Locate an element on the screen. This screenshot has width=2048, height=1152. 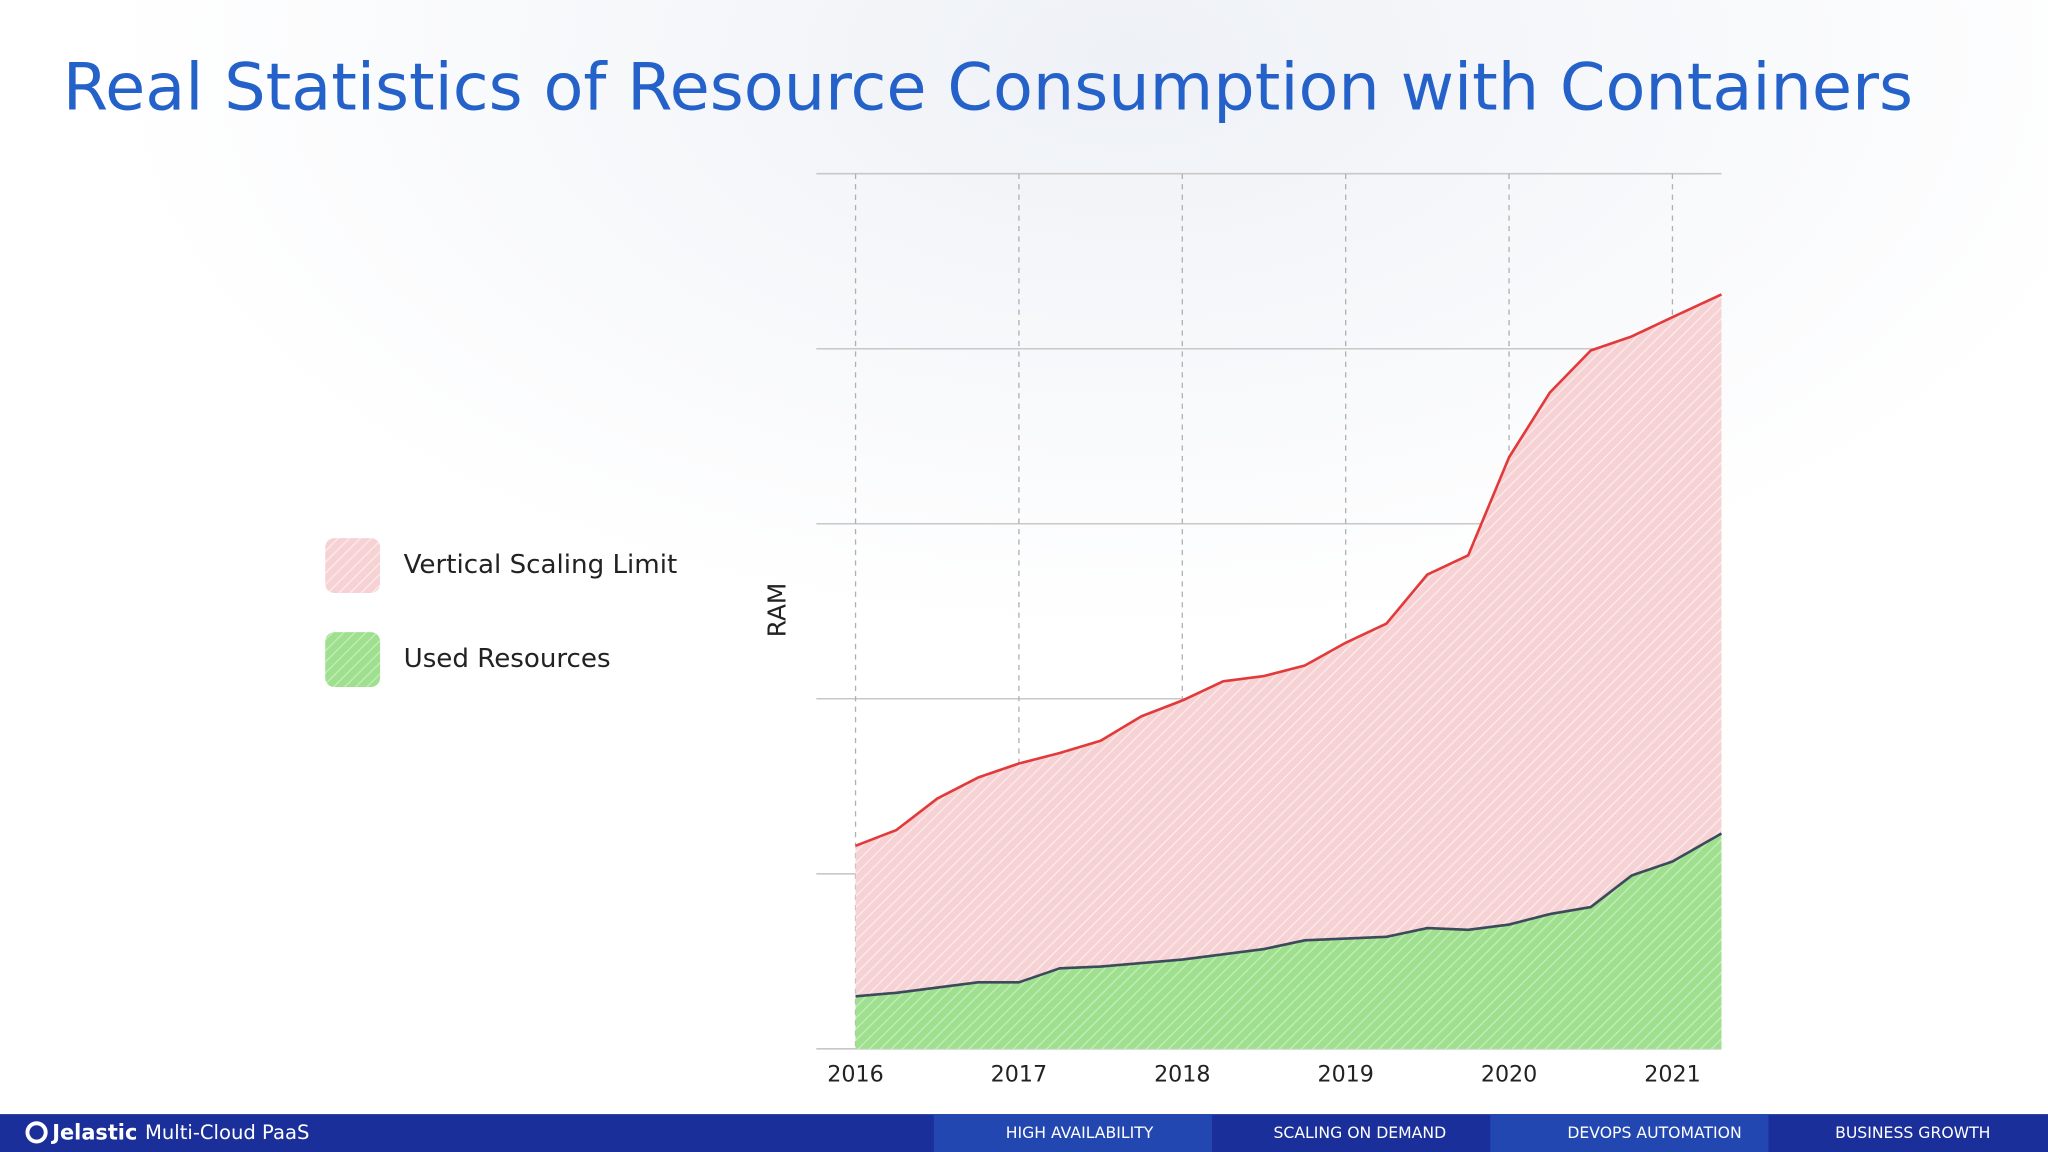
footer-section-label: BUSINESS GROWTH is located at coordinates (1912, 1132).